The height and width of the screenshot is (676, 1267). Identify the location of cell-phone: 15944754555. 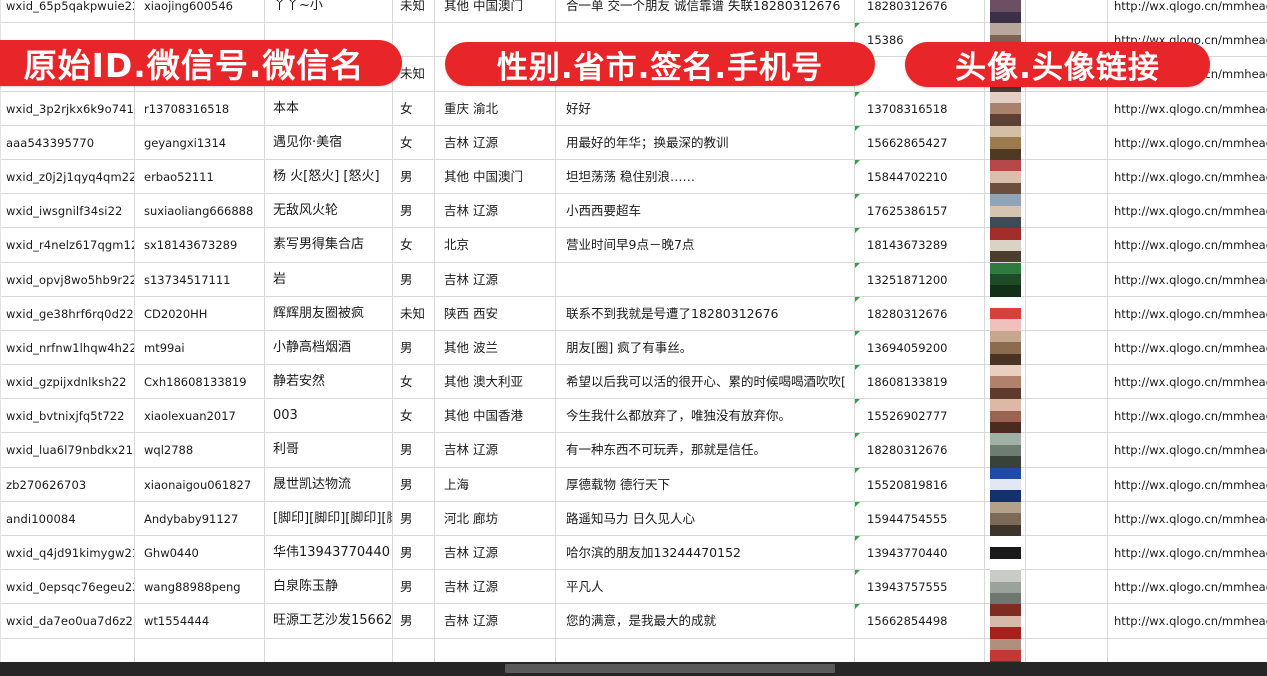
(920, 518).